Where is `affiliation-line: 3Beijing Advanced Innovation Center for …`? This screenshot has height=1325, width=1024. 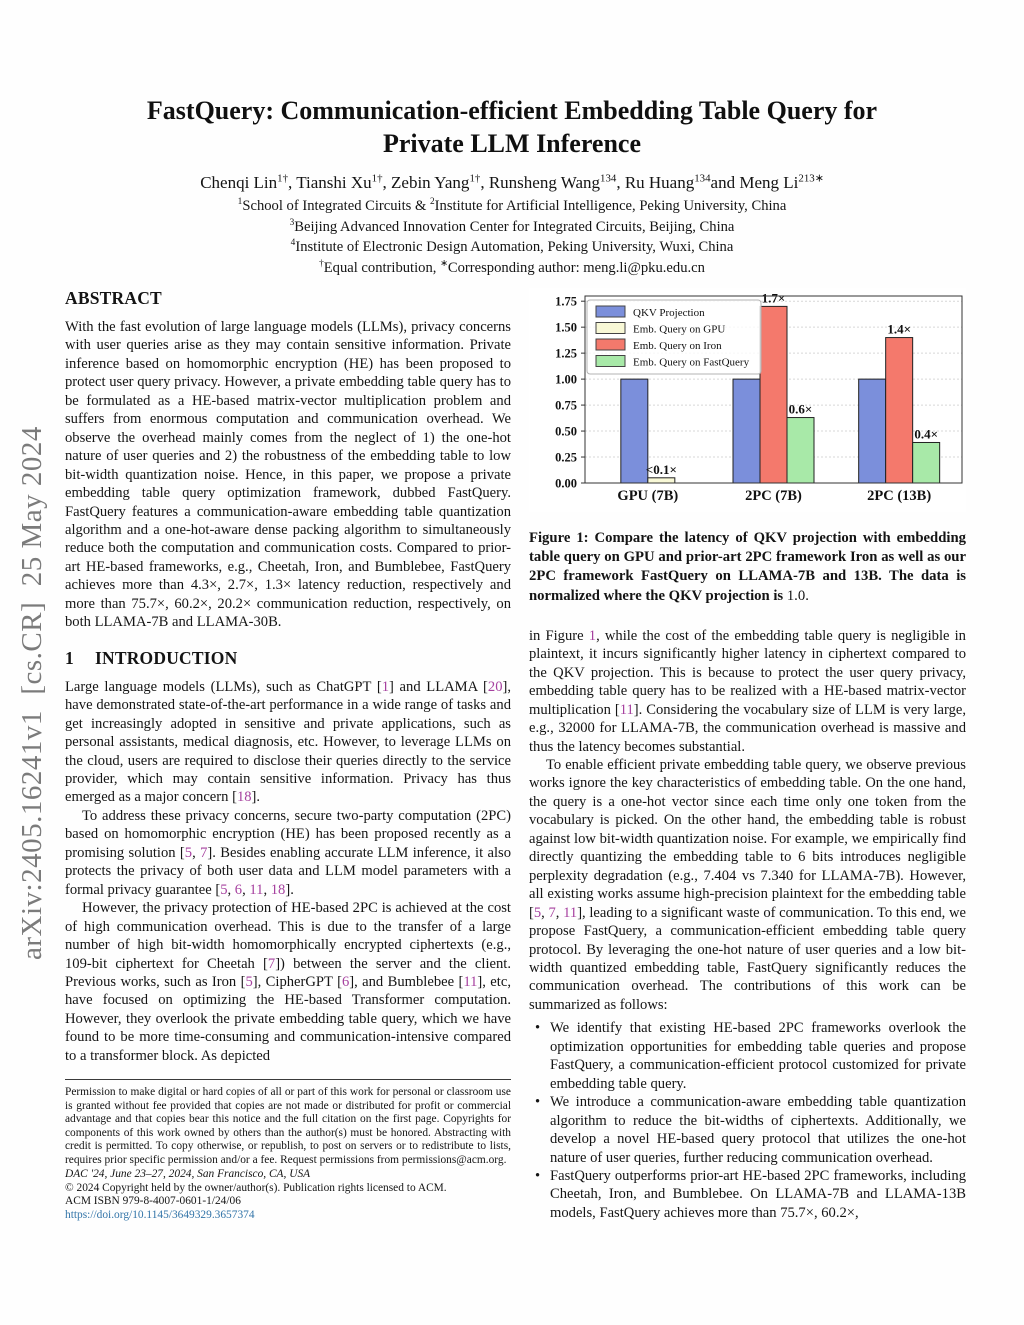 affiliation-line: 3Beijing Advanced Innovation Center for … is located at coordinates (512, 226).